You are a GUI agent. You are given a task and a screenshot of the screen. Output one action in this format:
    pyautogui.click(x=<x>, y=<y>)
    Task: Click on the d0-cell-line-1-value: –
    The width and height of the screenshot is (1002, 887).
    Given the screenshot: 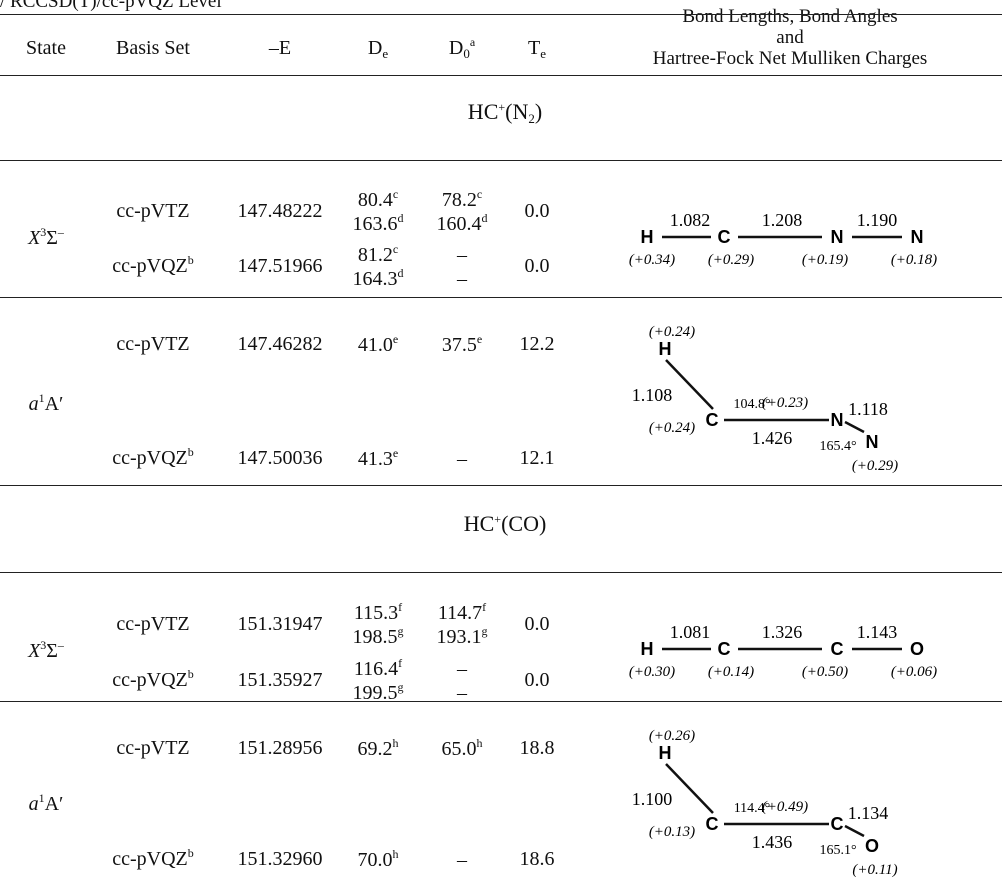 What is the action you would take?
    pyautogui.click(x=462, y=669)
    